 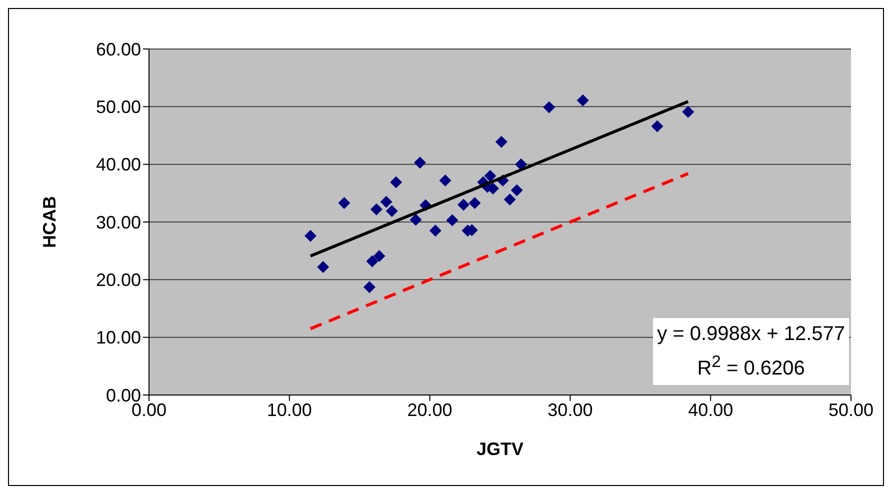 What do you see at coordinates (570, 410) in the screenshot?
I see `x-tick-label: 30.00` at bounding box center [570, 410].